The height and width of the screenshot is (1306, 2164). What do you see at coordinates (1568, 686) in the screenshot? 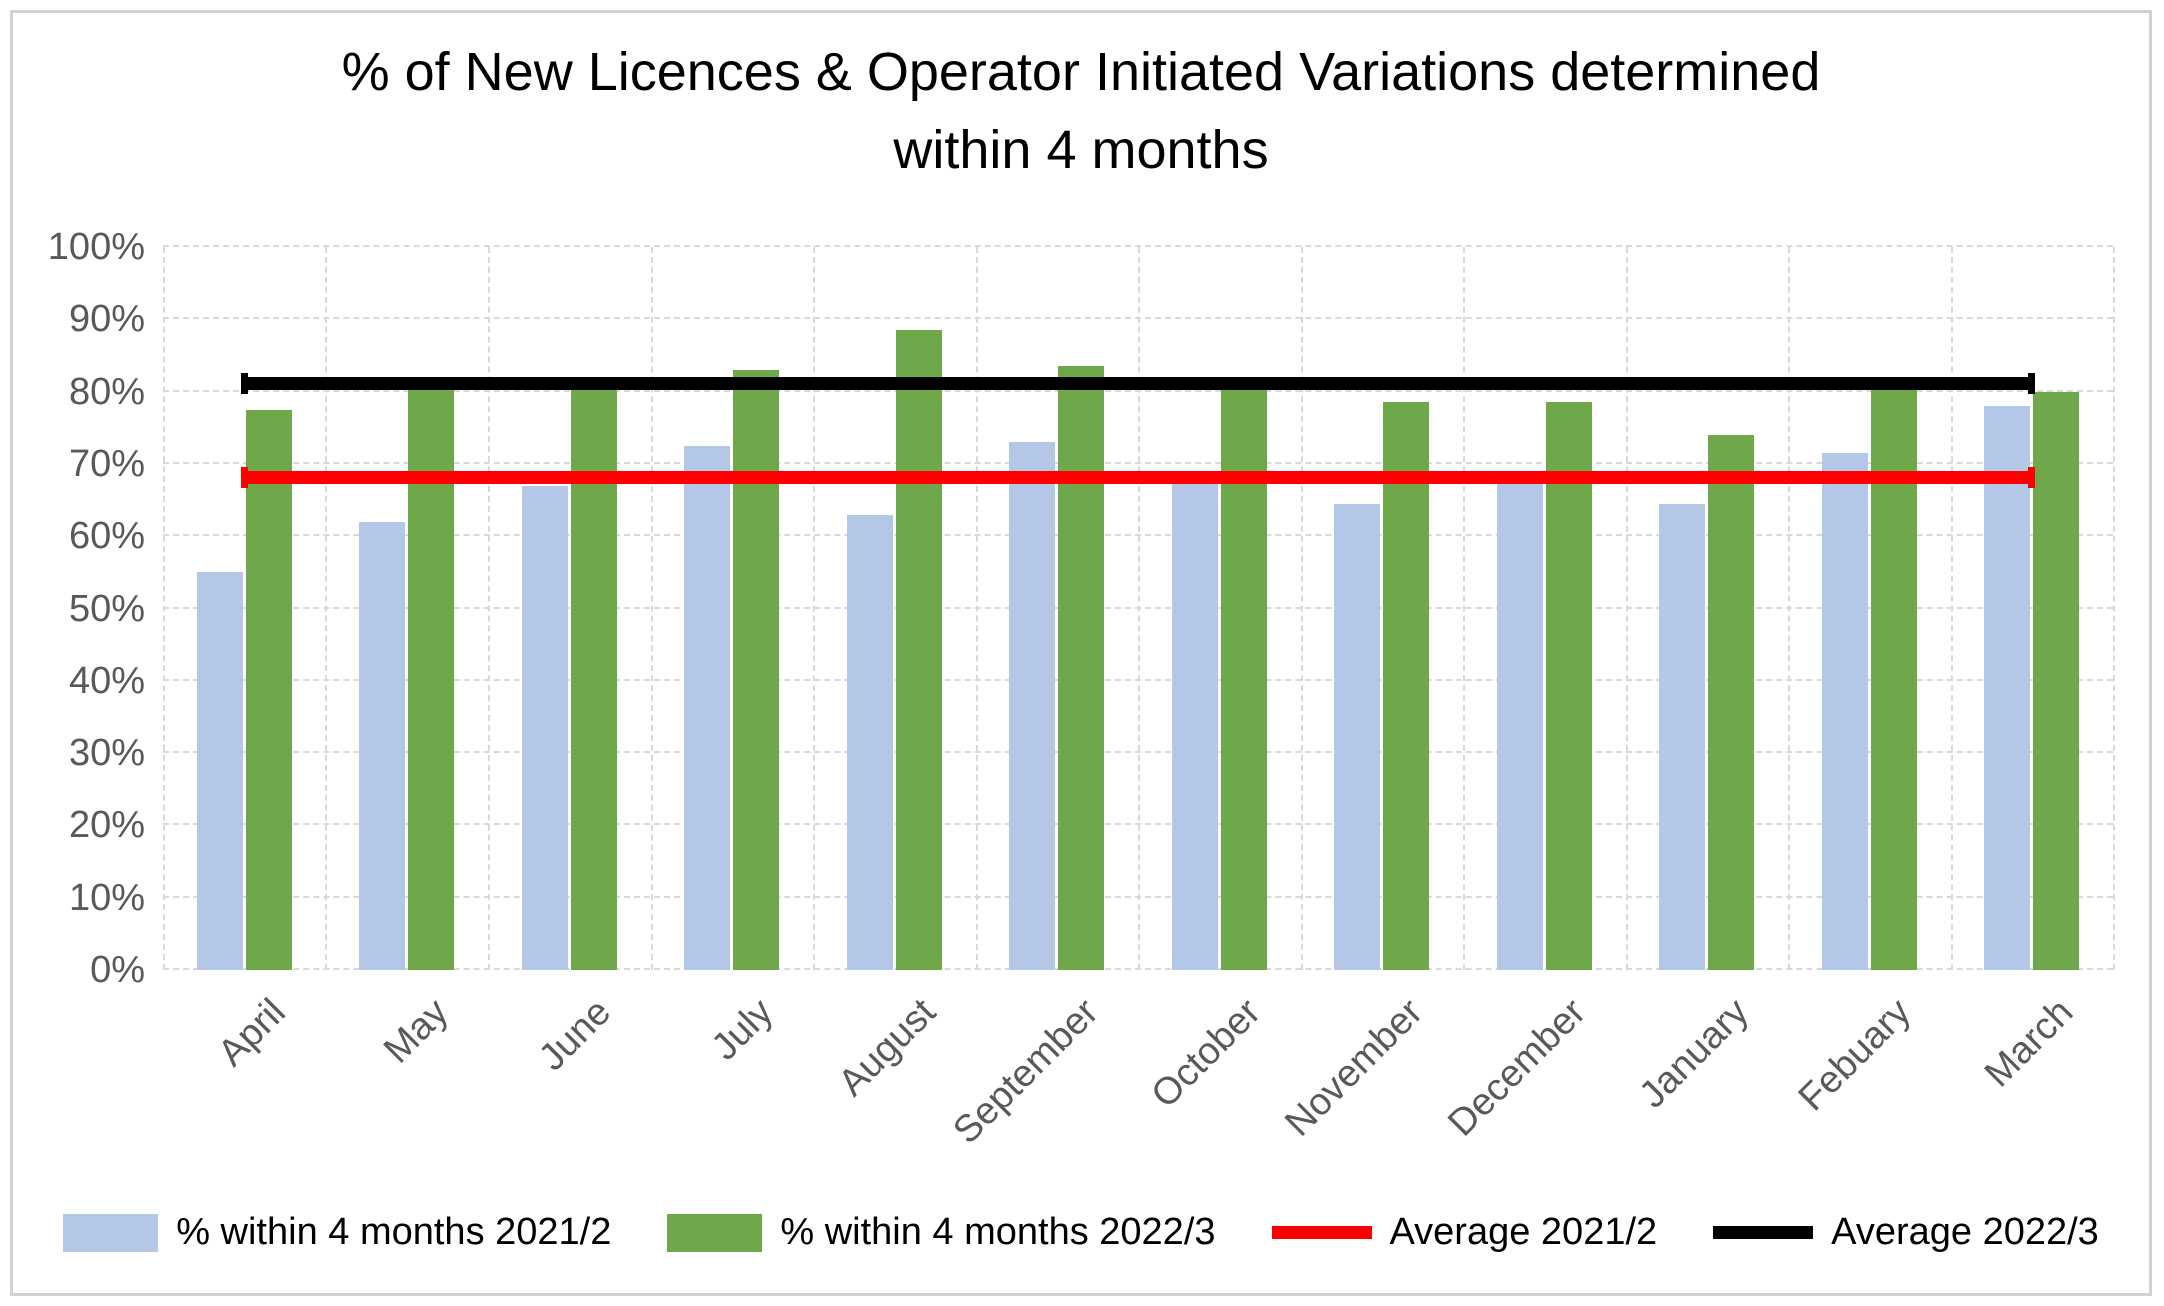
I see `bar-2022-3-december` at bounding box center [1568, 686].